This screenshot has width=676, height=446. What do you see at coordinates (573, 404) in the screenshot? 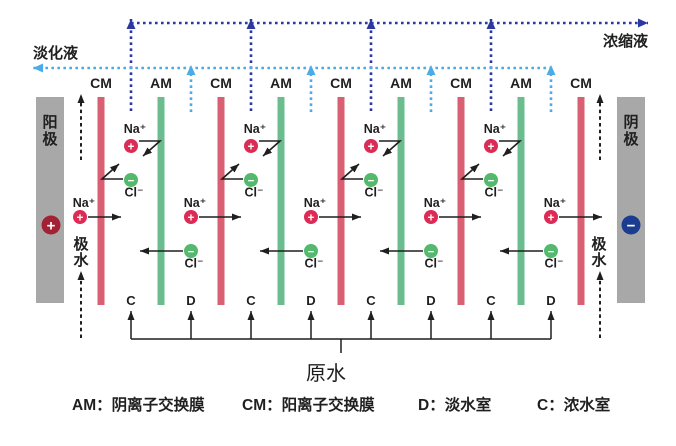
I see `legend-c: C：浓水室` at bounding box center [573, 404].